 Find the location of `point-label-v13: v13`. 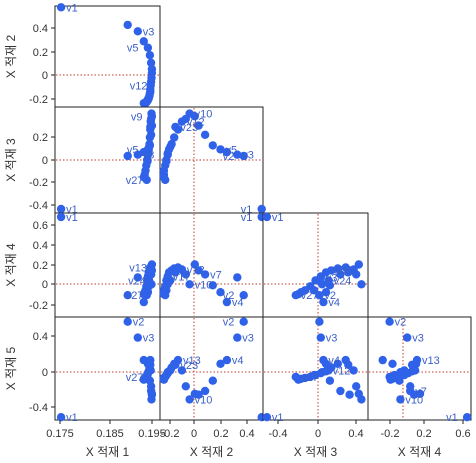

point-label-v13: v13 is located at coordinates (192, 361).